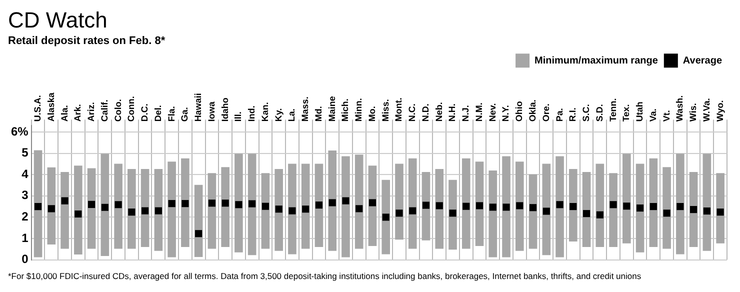 The image size is (740, 292). What do you see at coordinates (25, 153) in the screenshot?
I see `y-tick-label: 5` at bounding box center [25, 153].